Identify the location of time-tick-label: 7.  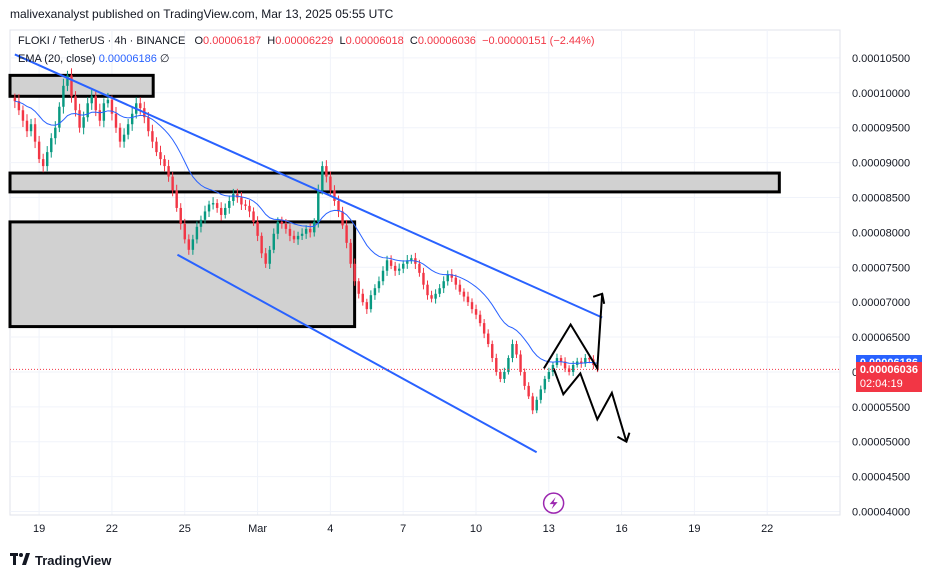
(403, 529).